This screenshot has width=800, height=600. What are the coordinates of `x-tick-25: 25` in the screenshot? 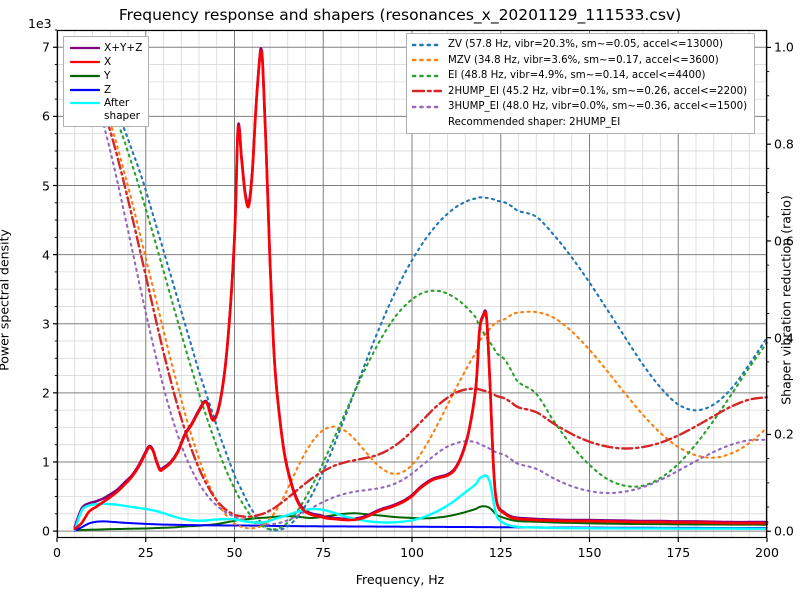 It's located at (145, 552).